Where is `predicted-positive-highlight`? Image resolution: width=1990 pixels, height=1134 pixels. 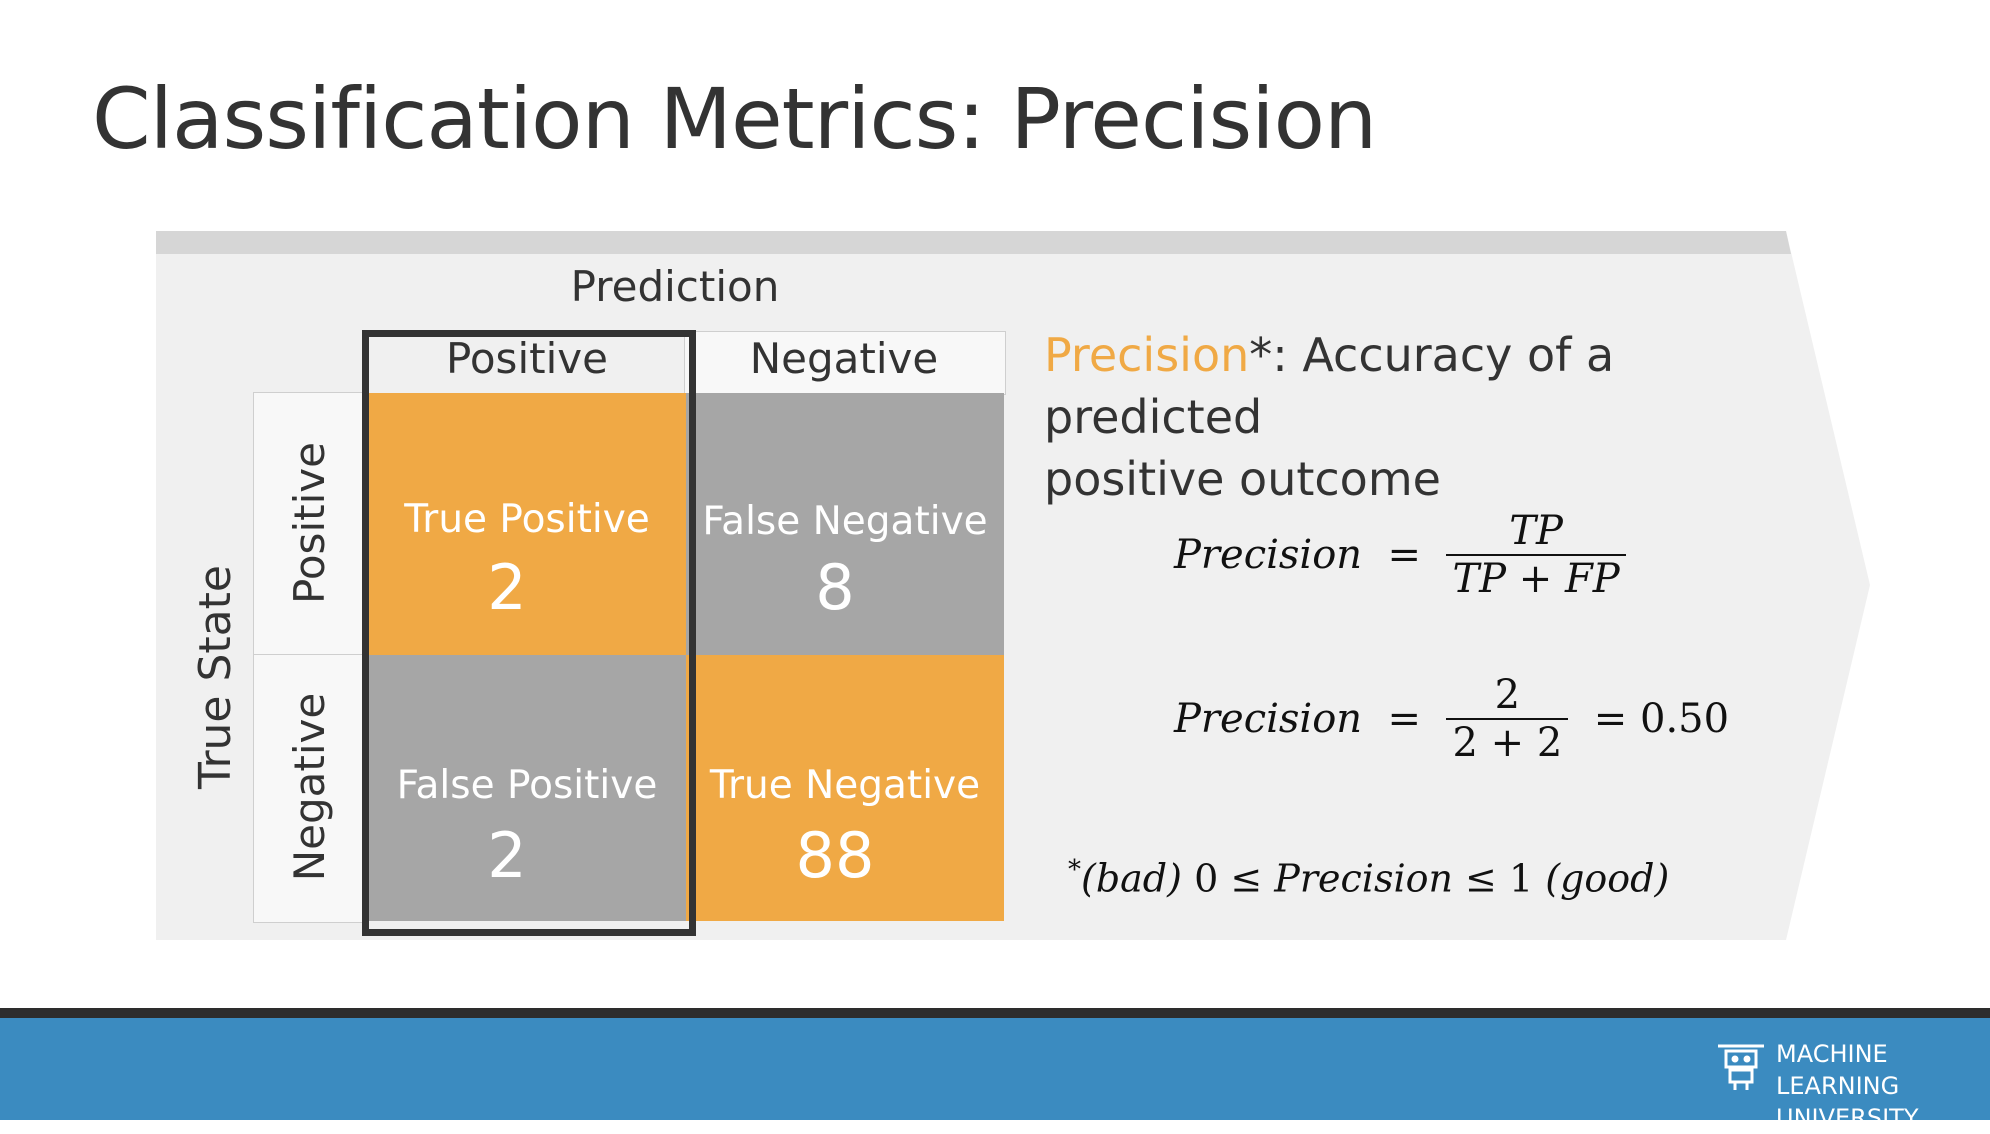 predicted-positive-highlight is located at coordinates (529, 633).